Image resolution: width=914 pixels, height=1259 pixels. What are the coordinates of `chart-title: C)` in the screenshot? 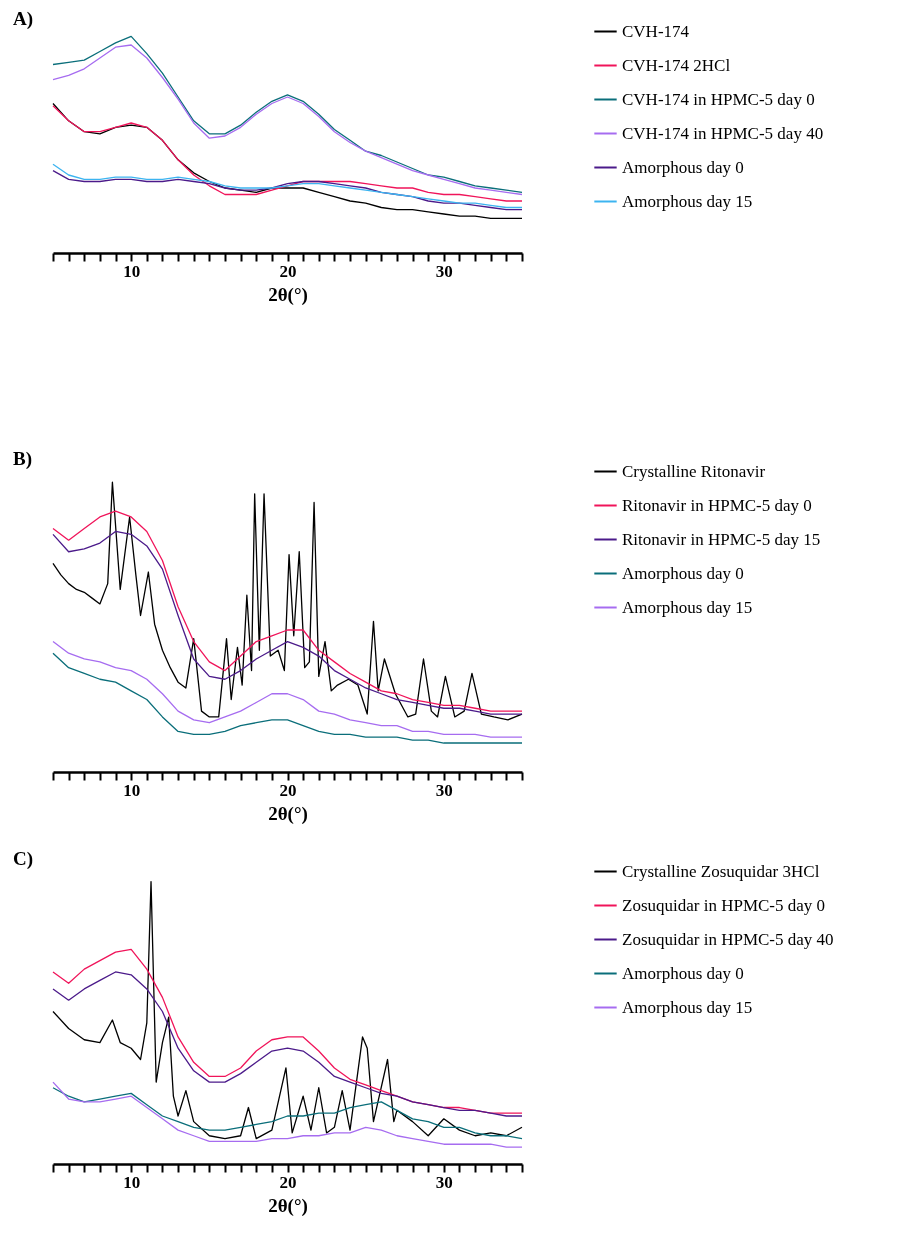 It's located at (23, 859).